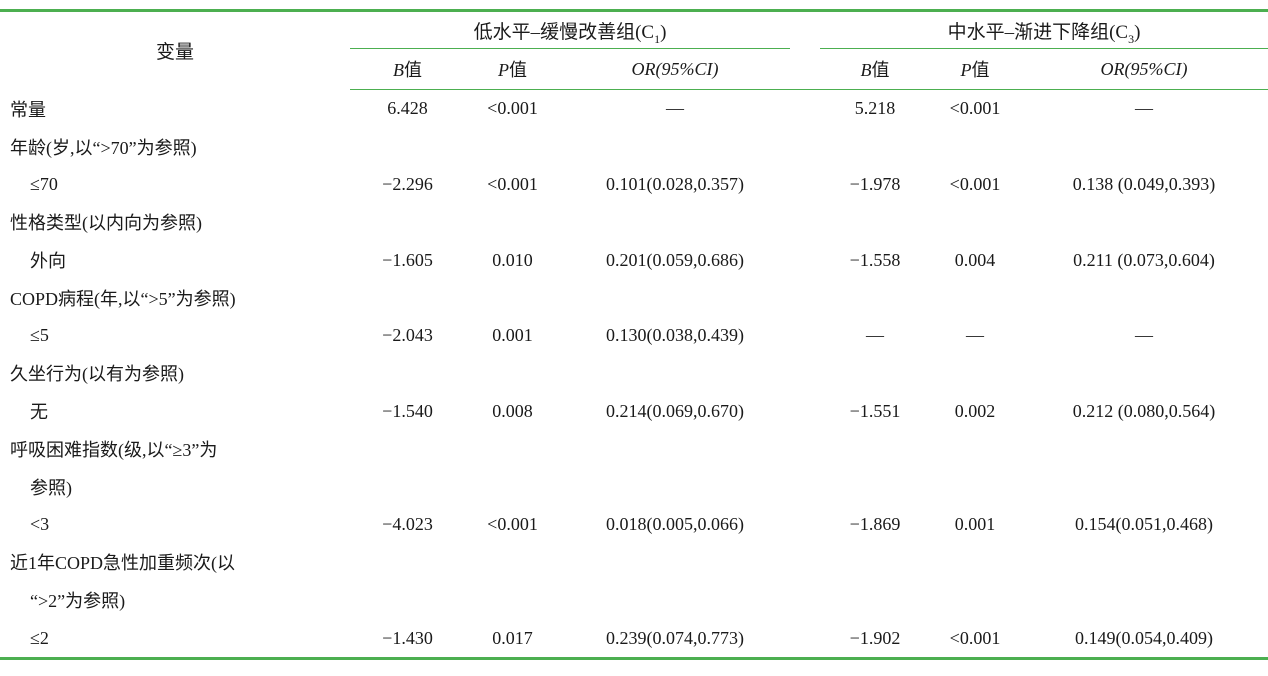  What do you see at coordinates (39, 335) in the screenshot?
I see `cell-variable: ≤5` at bounding box center [39, 335].